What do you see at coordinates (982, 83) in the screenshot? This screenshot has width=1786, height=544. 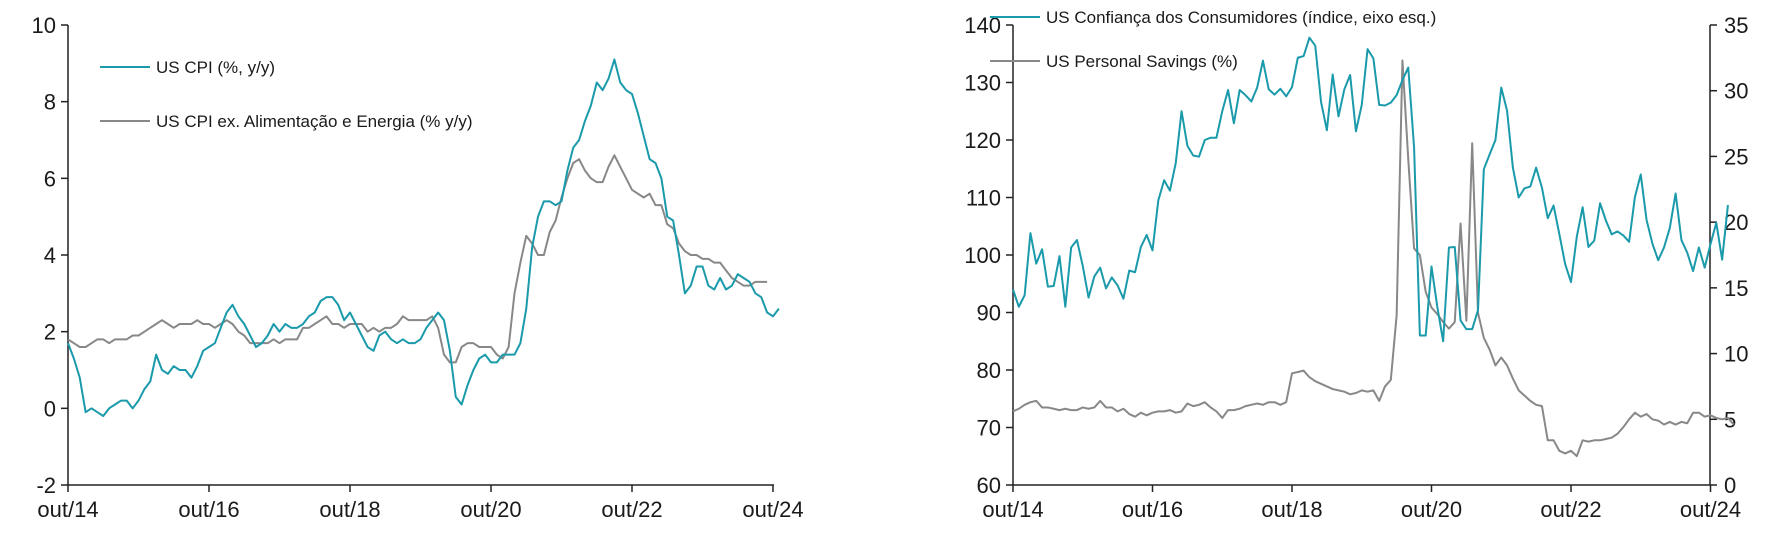 I see `left-y-tick-label: 130` at bounding box center [982, 83].